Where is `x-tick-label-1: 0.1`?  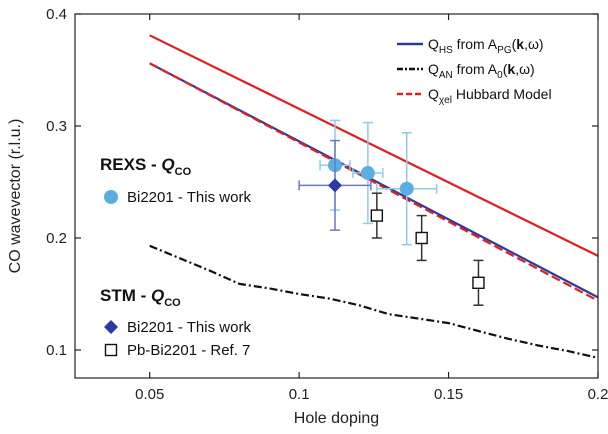 x-tick-label-1: 0.1 is located at coordinates (299, 394).